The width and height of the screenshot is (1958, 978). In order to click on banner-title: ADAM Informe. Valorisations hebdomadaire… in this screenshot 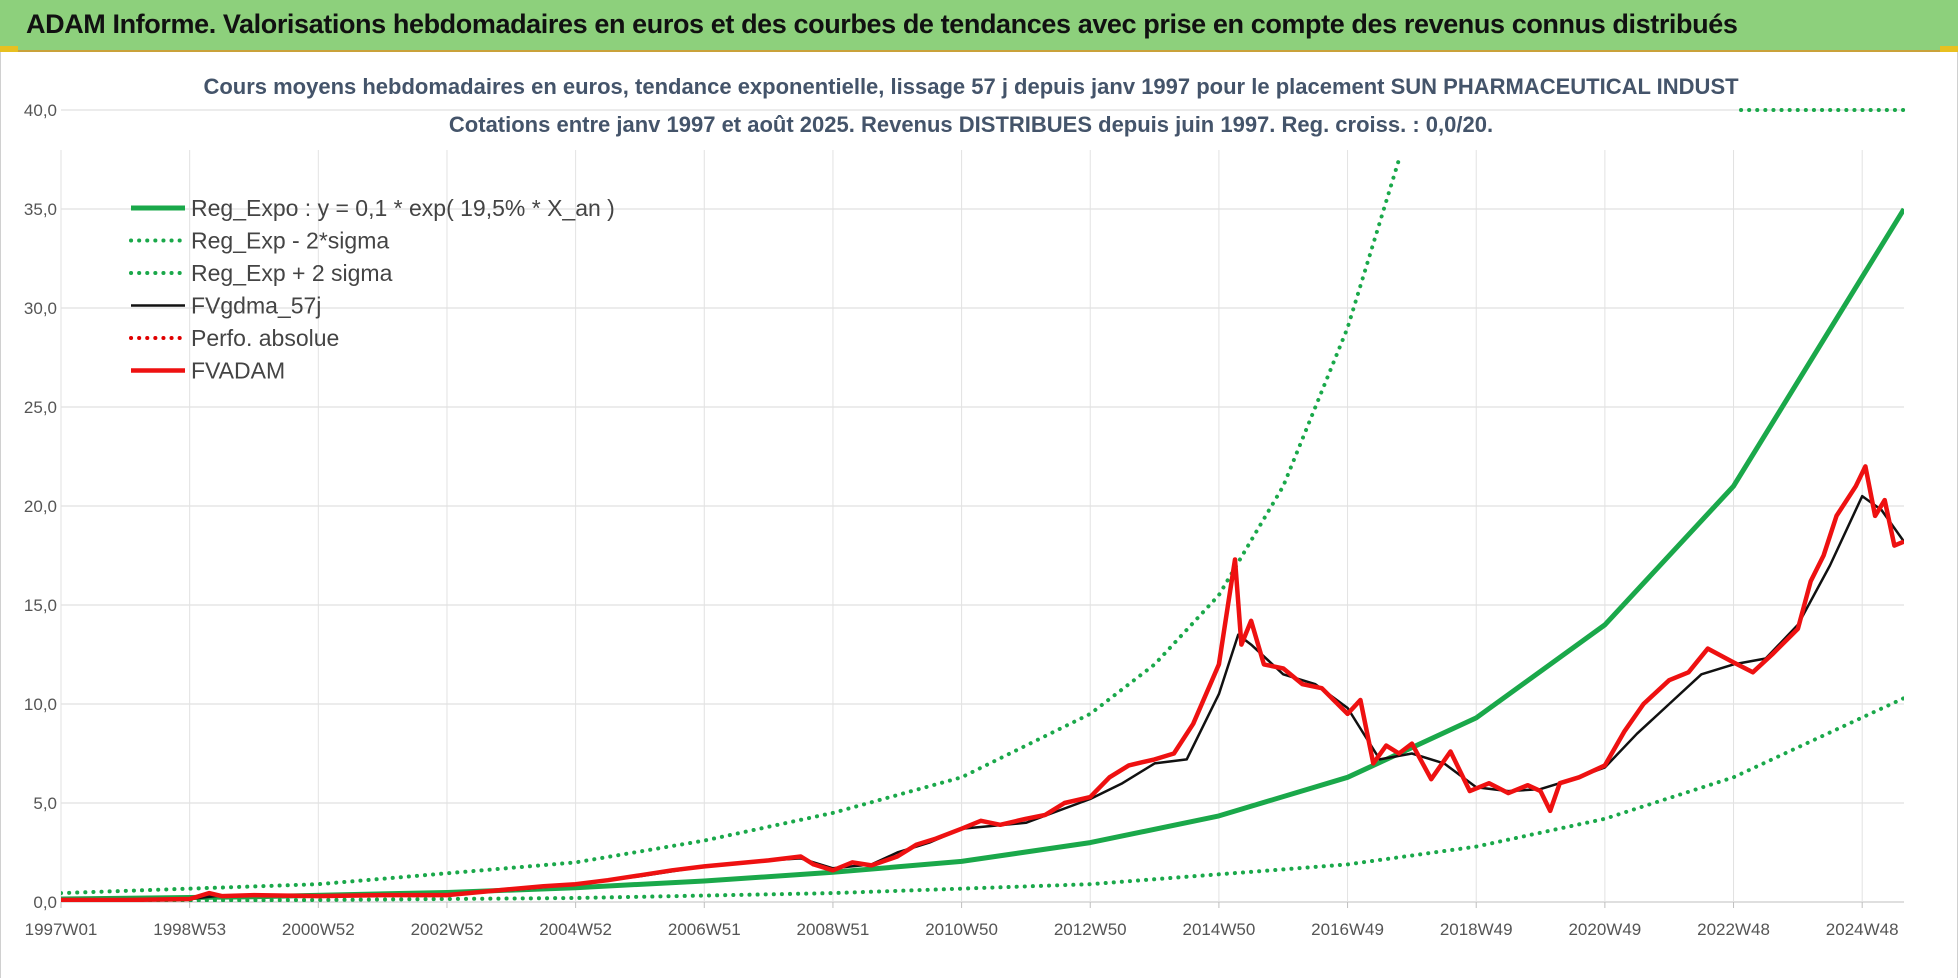, I will do `click(882, 24)`.